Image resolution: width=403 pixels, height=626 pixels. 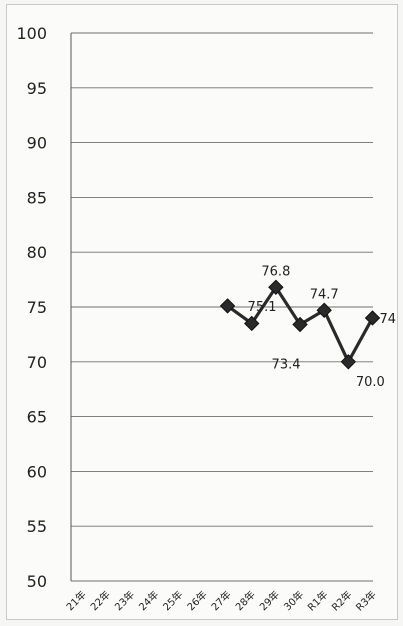 What do you see at coordinates (37, 197) in the screenshot?
I see `y-tick-label: 85` at bounding box center [37, 197].